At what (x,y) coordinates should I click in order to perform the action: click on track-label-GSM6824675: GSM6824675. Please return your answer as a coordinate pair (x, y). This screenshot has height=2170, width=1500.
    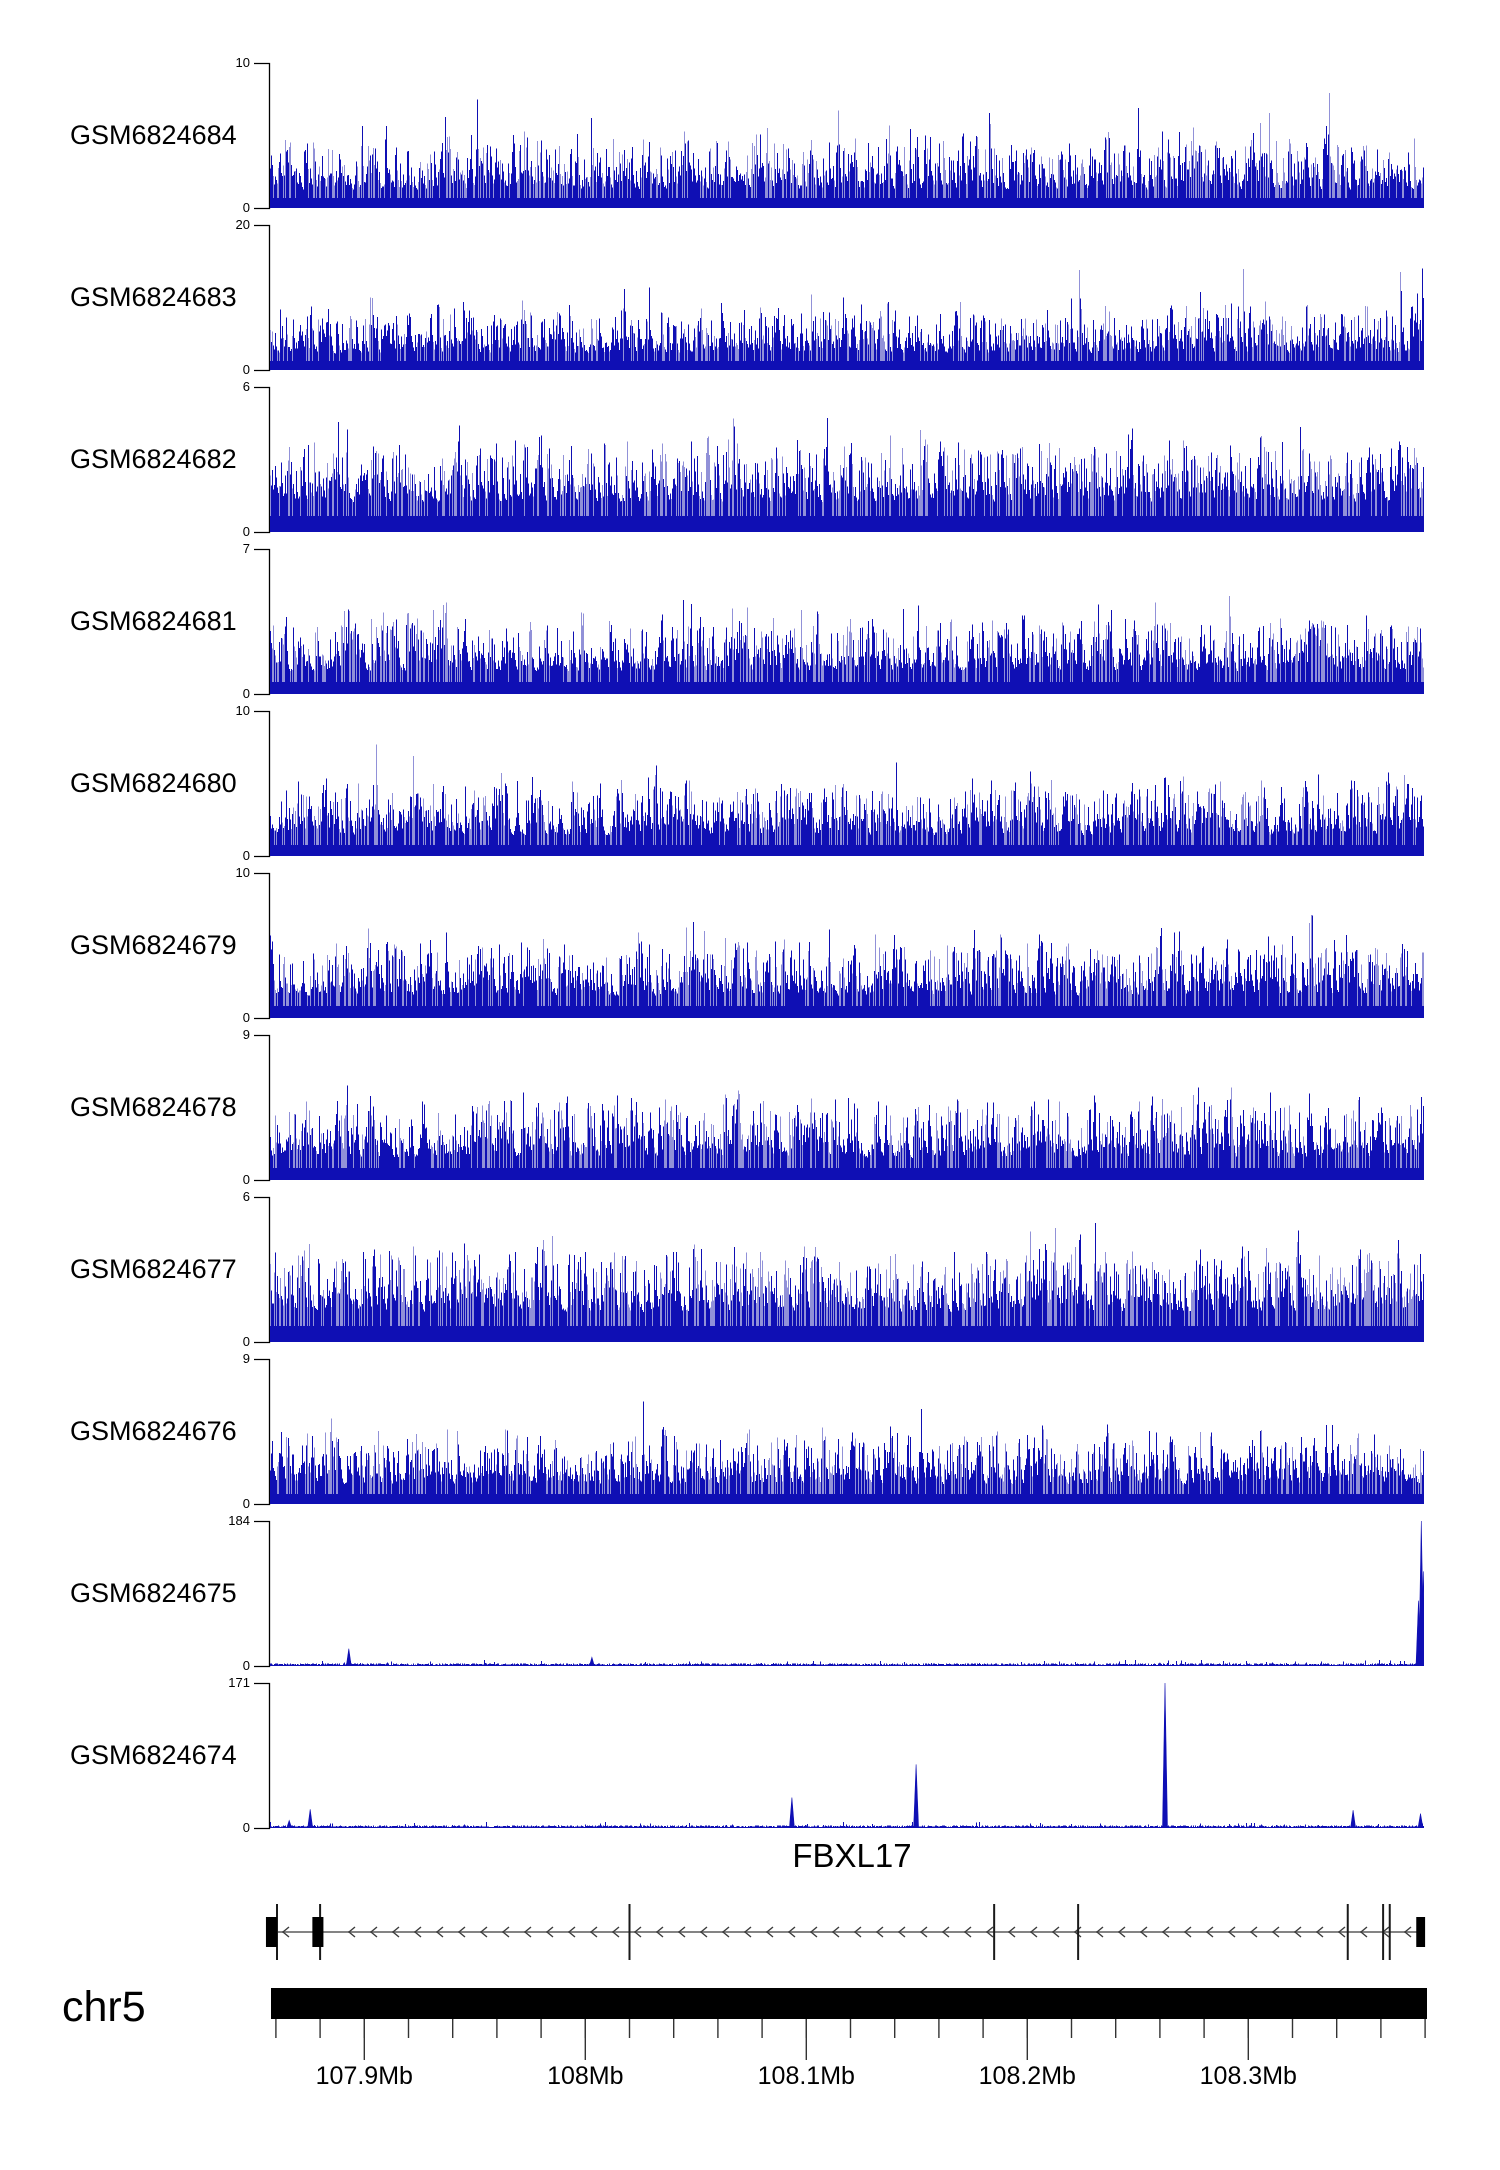
    Looking at the image, I should click on (153, 1593).